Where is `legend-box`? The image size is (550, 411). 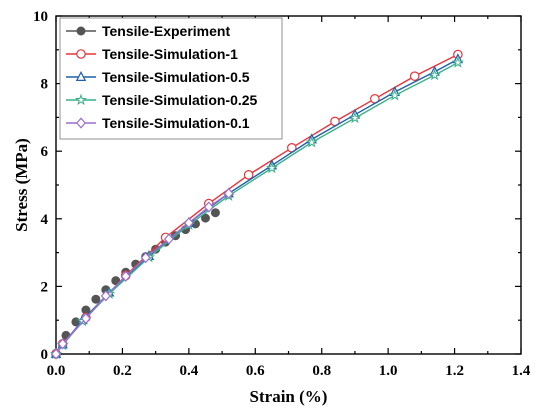
legend-box is located at coordinates (171, 78).